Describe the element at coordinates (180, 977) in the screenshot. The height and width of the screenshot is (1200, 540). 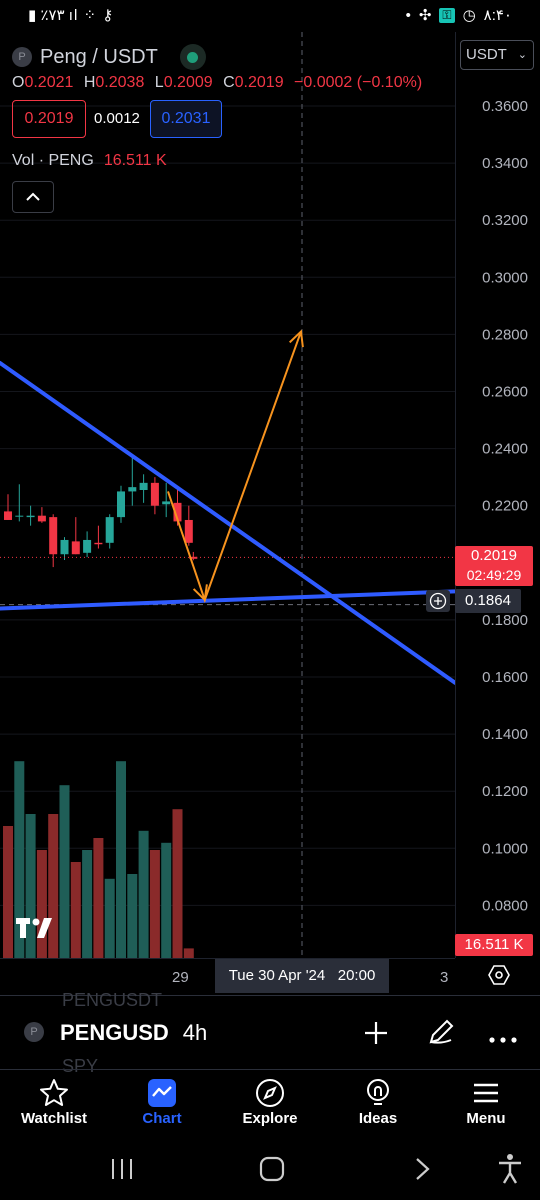
I see `time-label-29: 29` at that location.